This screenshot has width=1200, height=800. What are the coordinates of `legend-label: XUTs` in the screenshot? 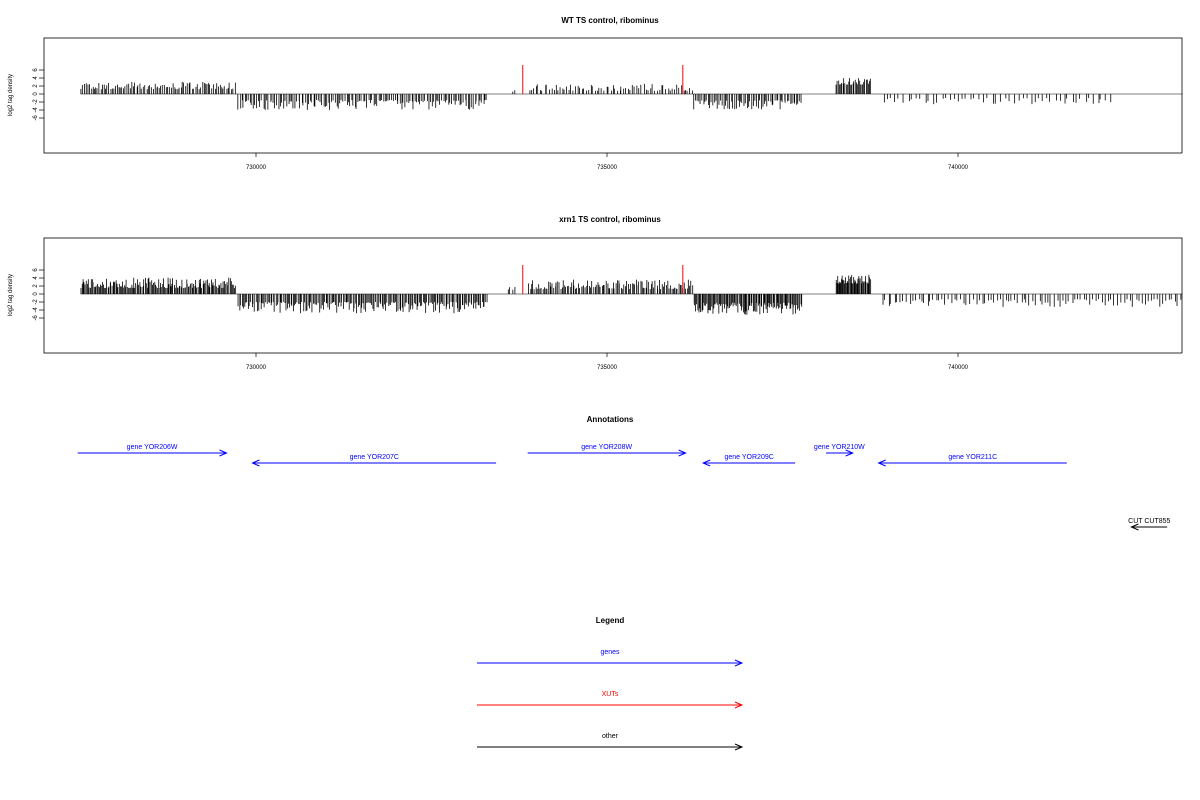 It's located at (610, 694).